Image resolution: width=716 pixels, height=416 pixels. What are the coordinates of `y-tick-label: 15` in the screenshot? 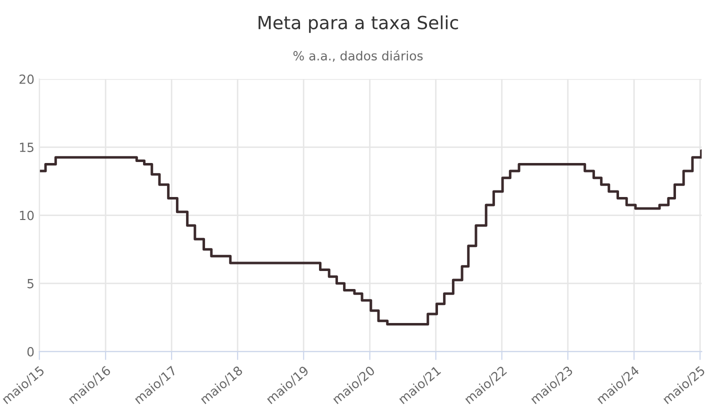 It's located at (27, 147).